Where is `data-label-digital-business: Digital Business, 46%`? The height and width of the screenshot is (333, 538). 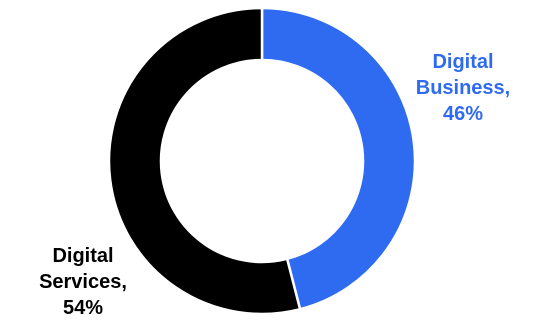
data-label-digital-business: Digital Business, 46% is located at coordinates (463, 88).